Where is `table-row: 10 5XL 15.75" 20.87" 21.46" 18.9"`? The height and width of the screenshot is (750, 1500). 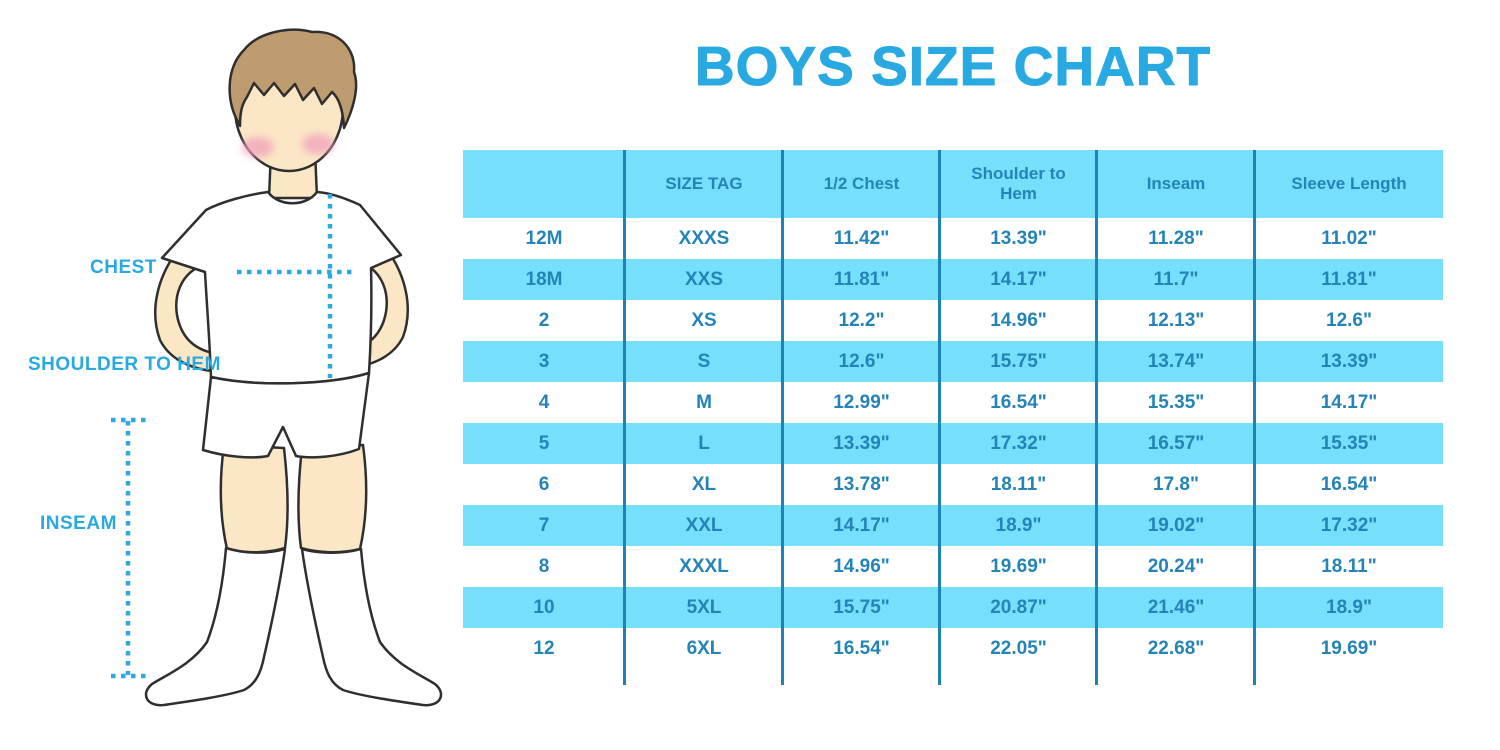
table-row: 10 5XL 15.75" 20.87" 21.46" 18.9" is located at coordinates (953, 607).